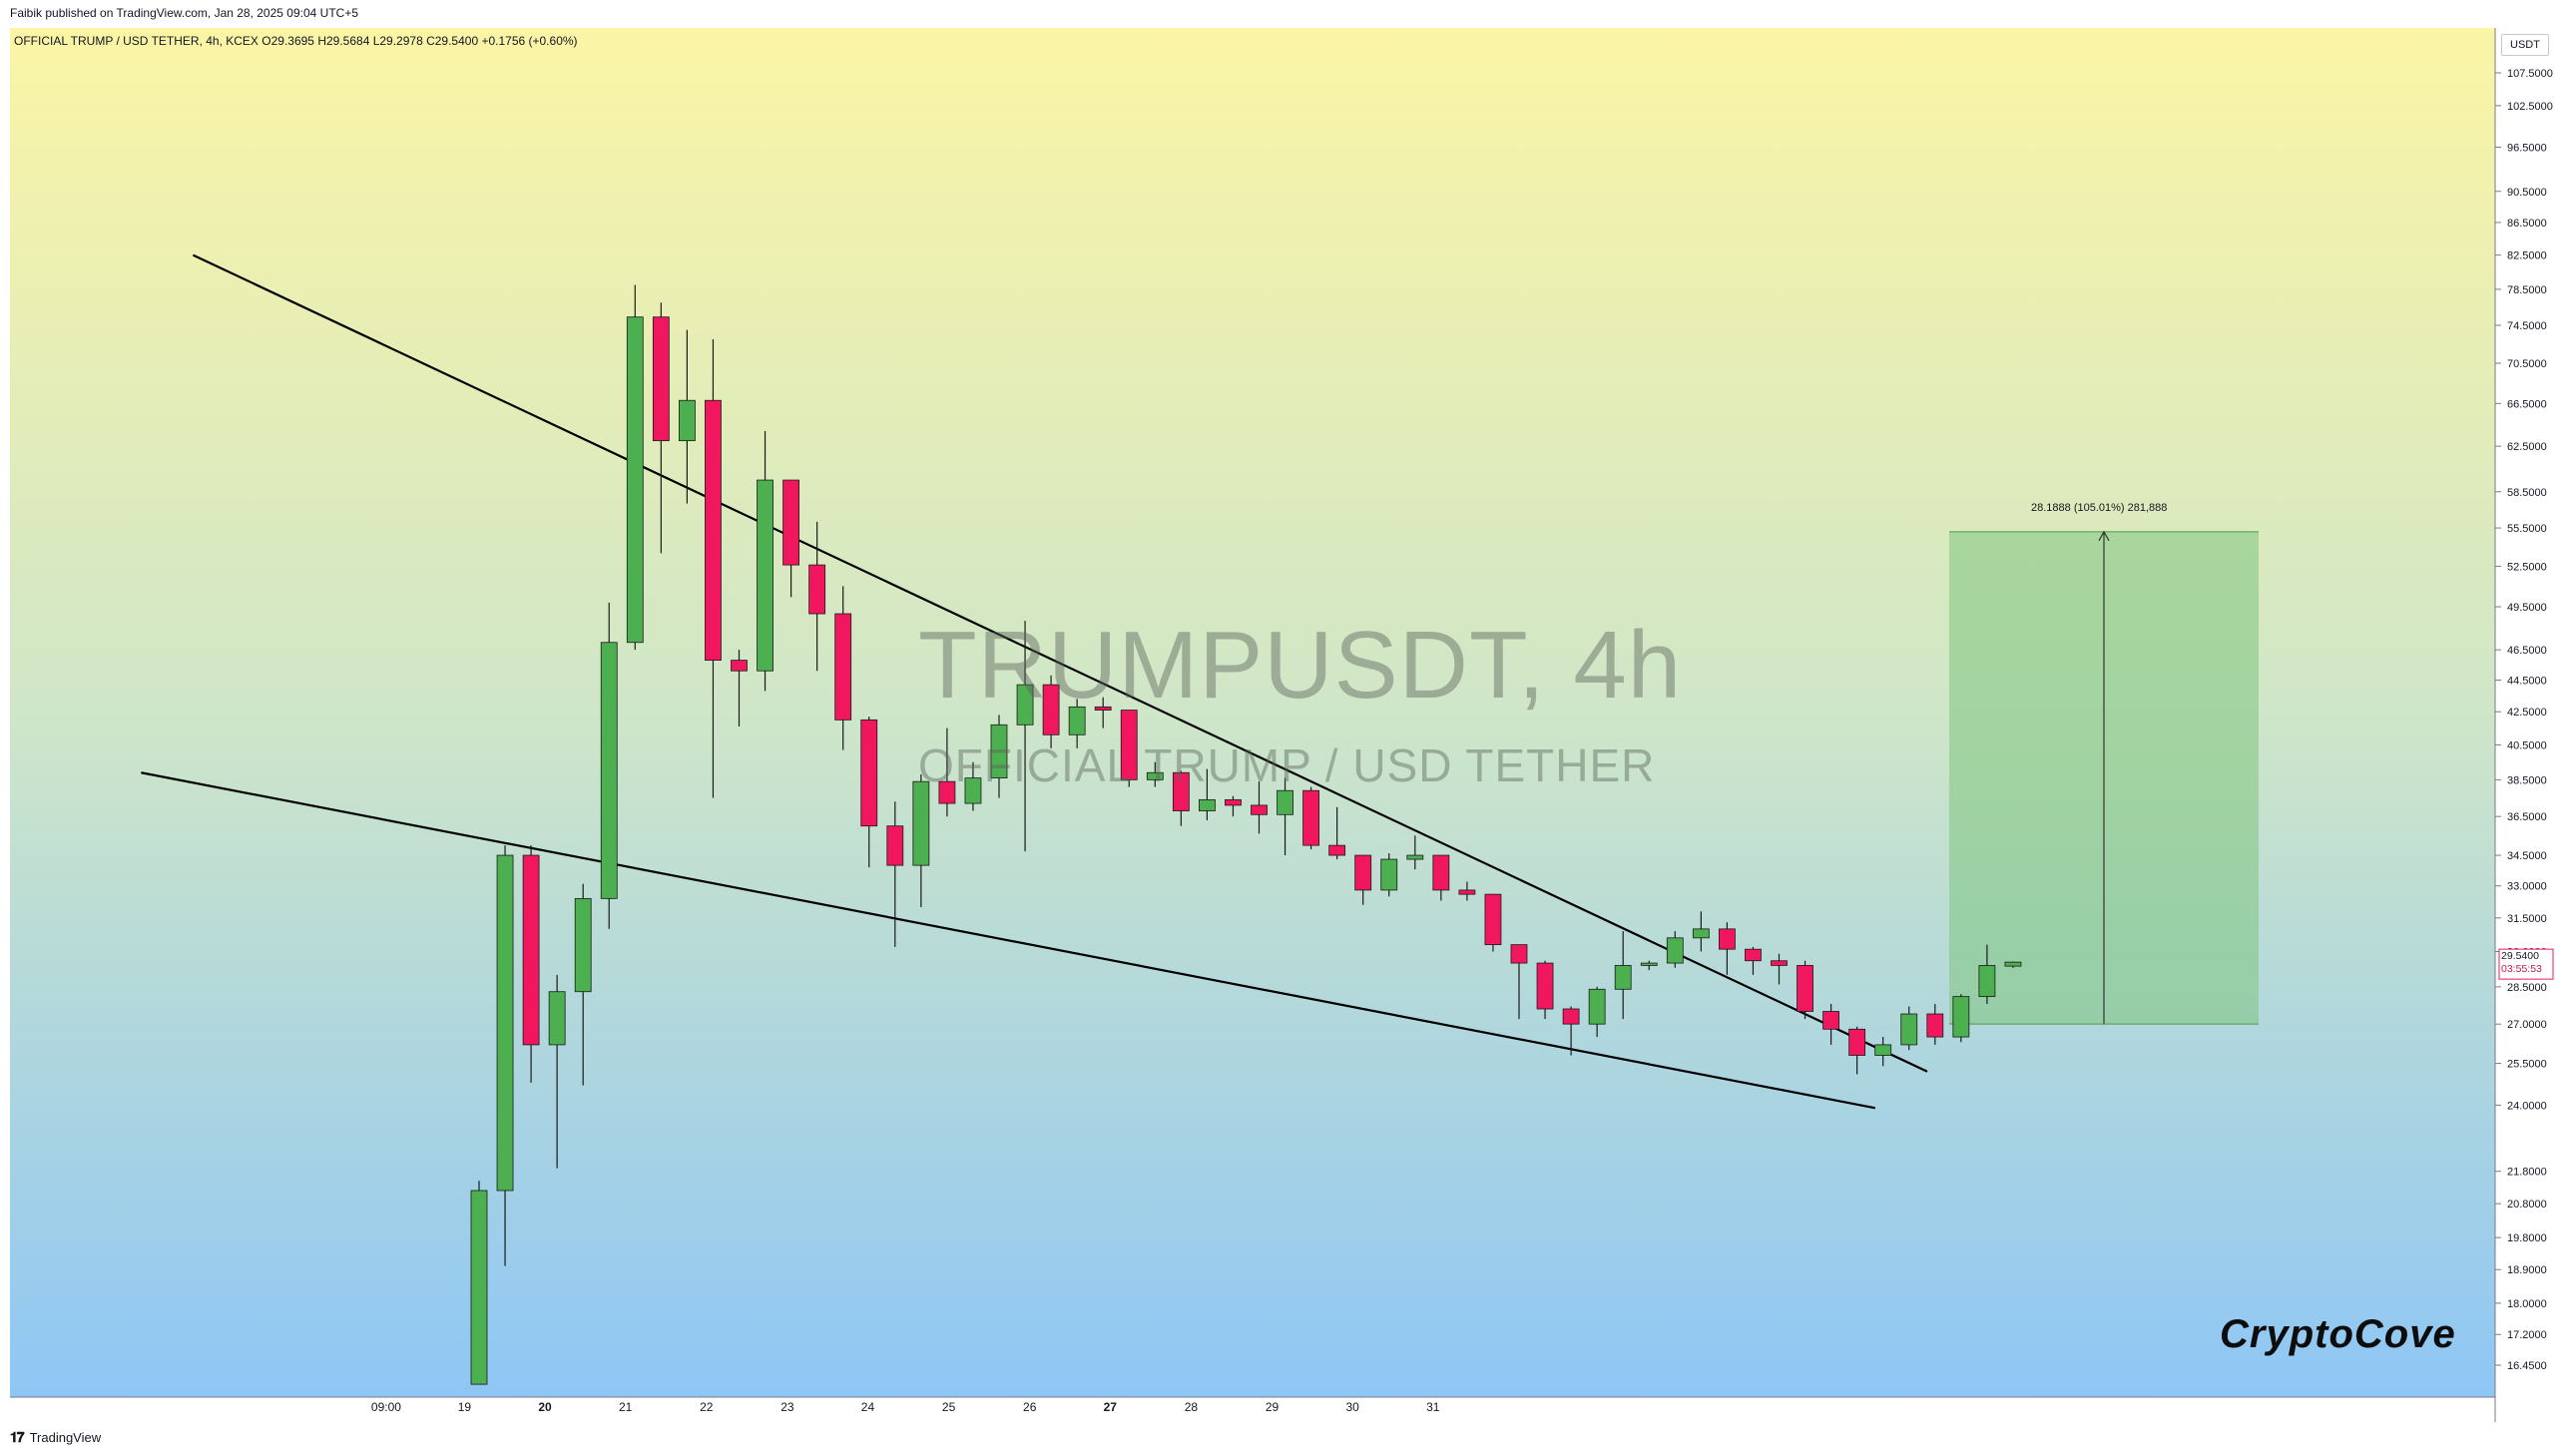 The width and height of the screenshot is (2575, 1456). I want to click on time-tick-label: 19, so click(465, 1407).